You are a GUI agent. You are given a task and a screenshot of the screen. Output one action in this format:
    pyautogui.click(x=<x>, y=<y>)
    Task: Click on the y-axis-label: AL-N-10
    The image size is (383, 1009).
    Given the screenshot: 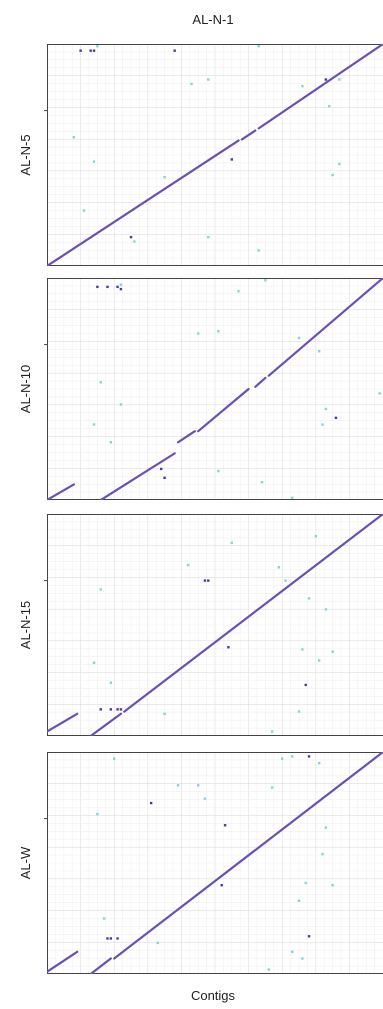 What is the action you would take?
    pyautogui.click(x=25, y=389)
    